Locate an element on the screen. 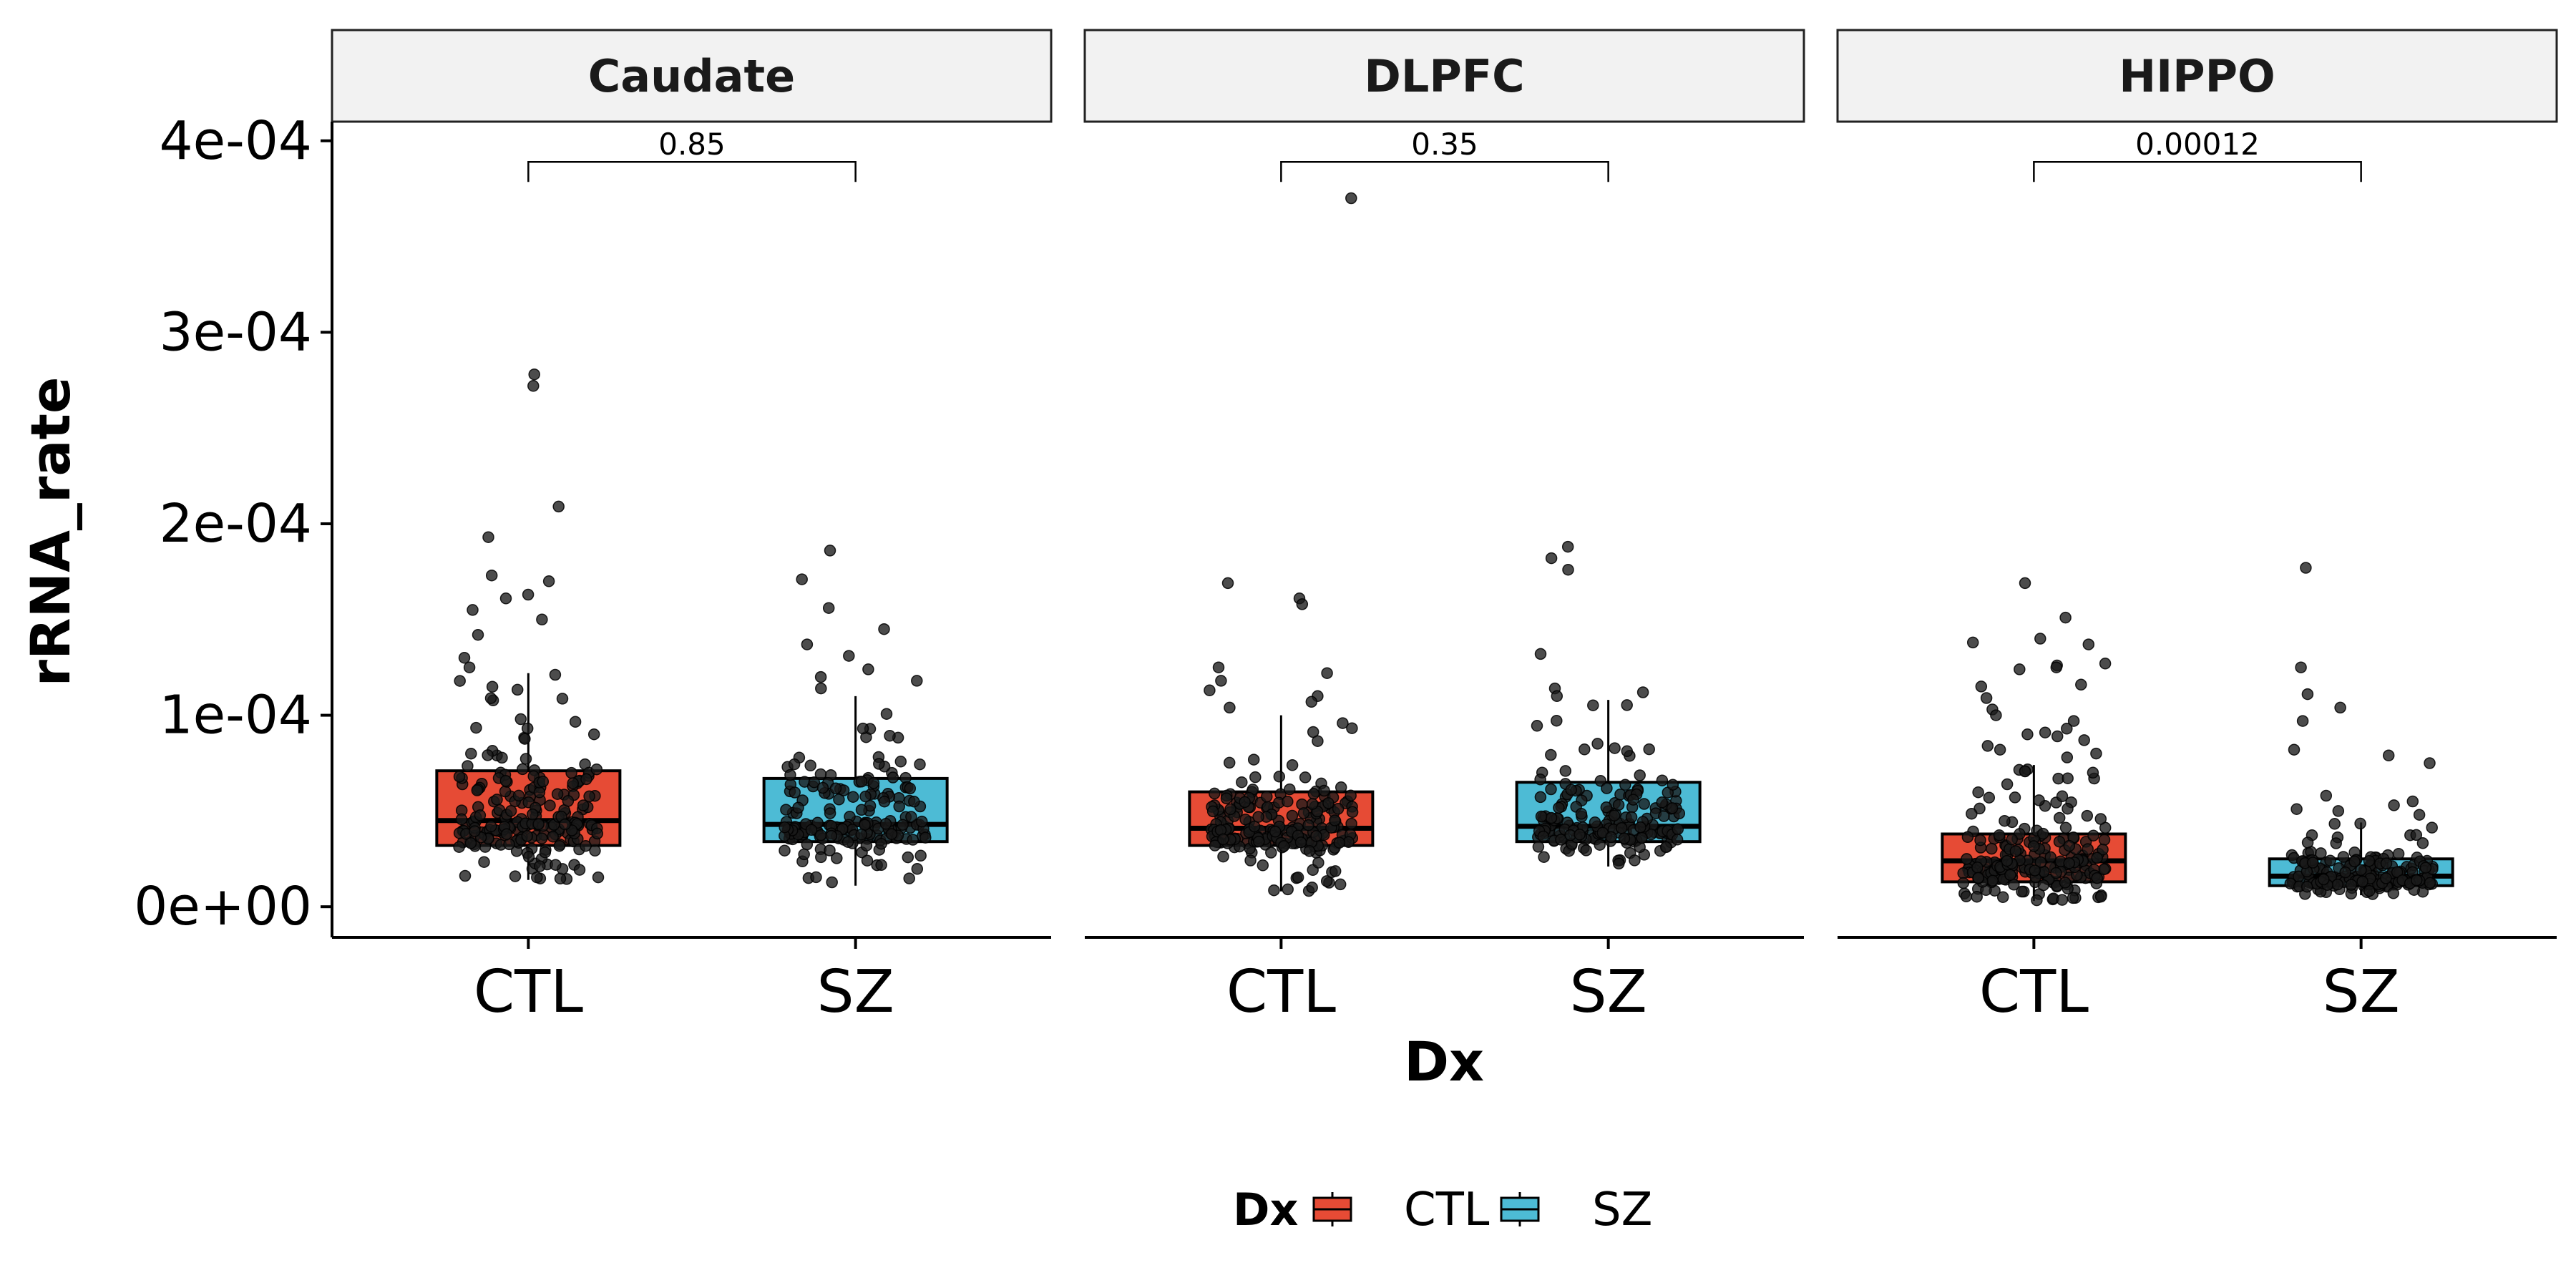 Image resolution: width=2576 pixels, height=1288 pixels. y-tick-label: 4e-04 is located at coordinates (236, 141).